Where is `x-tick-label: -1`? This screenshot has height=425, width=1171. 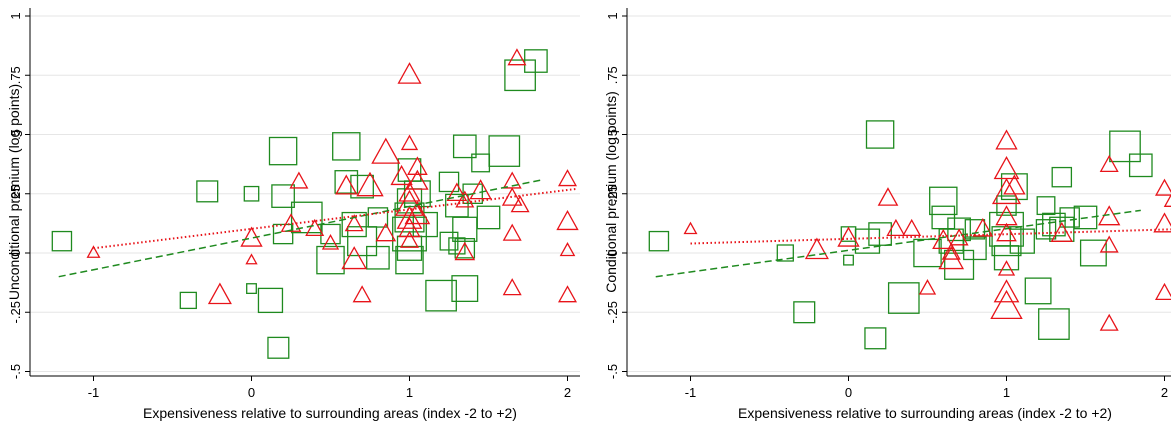
x-tick-label: -1 is located at coordinates (691, 392).